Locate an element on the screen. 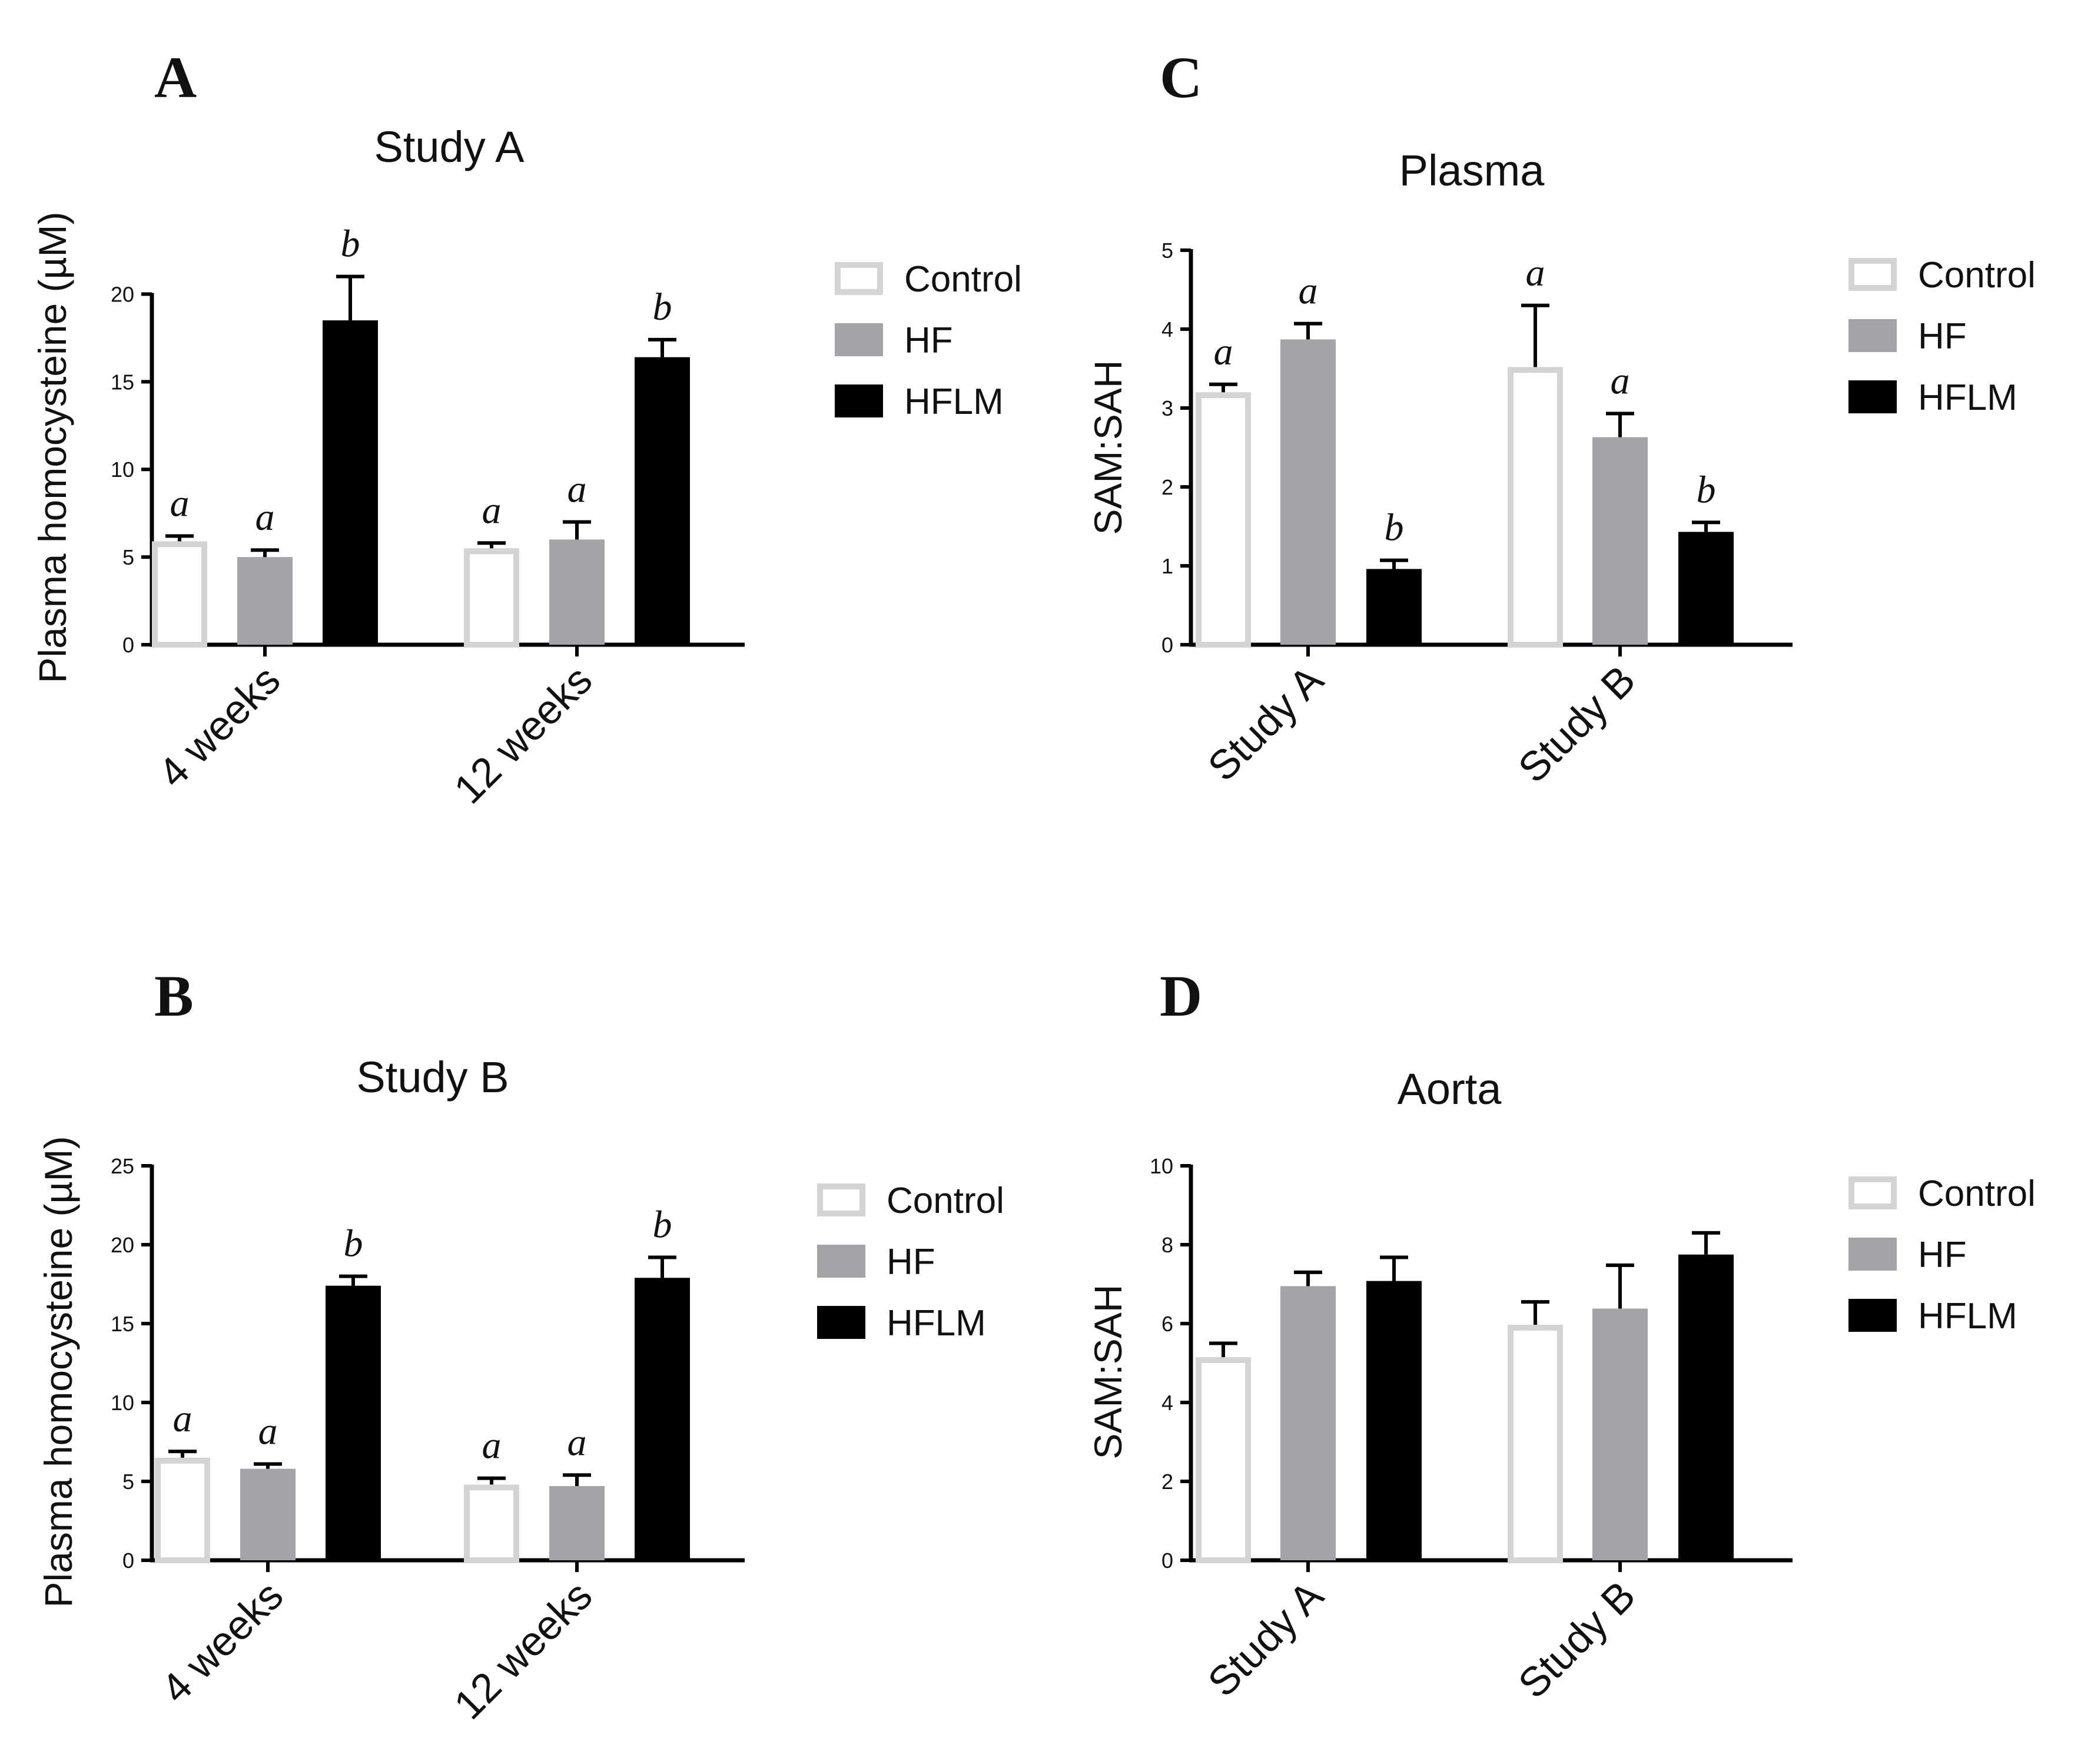 The height and width of the screenshot is (1764, 2081). x-category-label: 4 weeks is located at coordinates (222, 1642).